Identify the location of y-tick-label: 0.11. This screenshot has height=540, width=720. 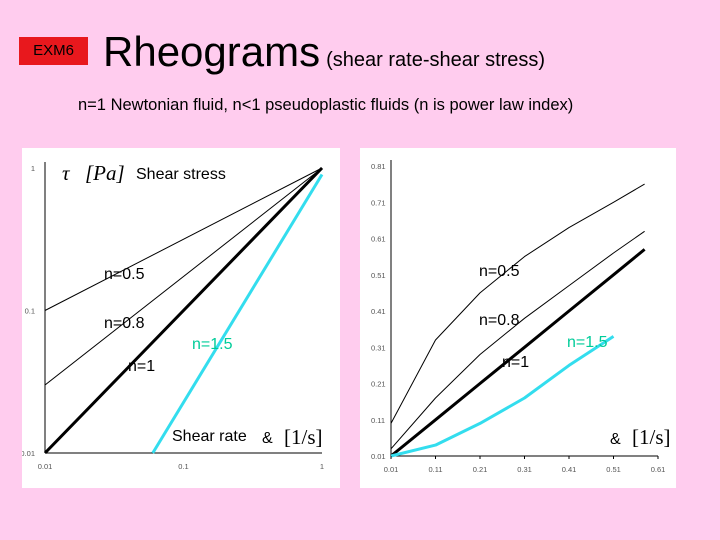
(378, 420).